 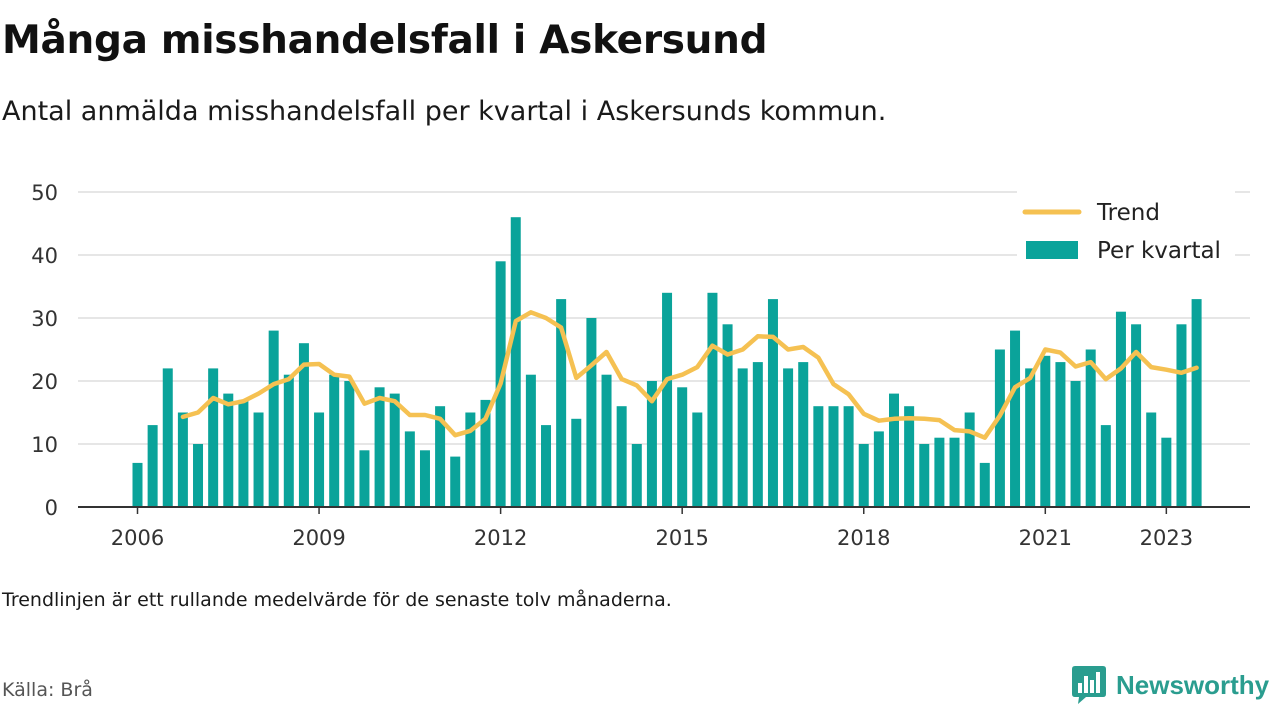 I want to click on x-tick-label: 2006, so click(x=137, y=538).